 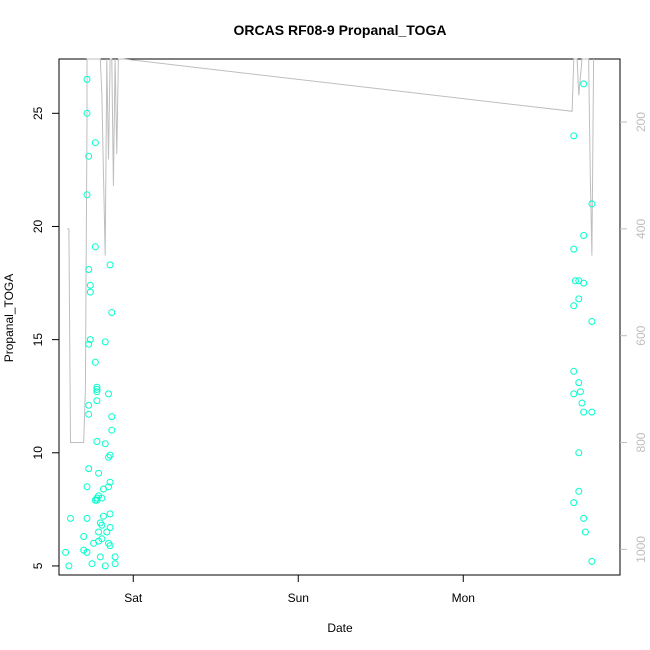 I want to click on y2-tick-label: 600, so click(x=641, y=335).